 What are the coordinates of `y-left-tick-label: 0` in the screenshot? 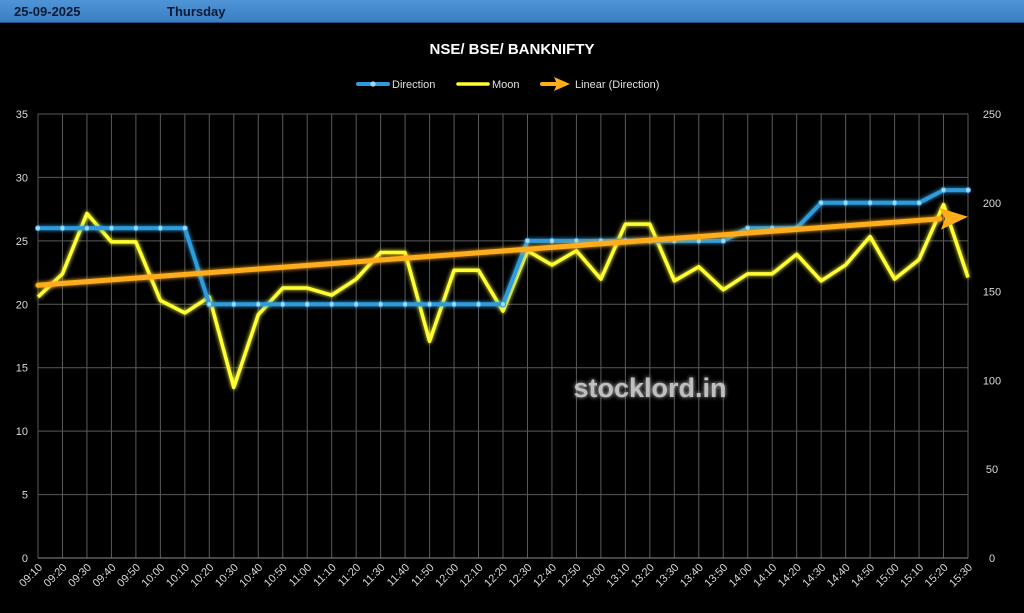 It's located at (25, 559).